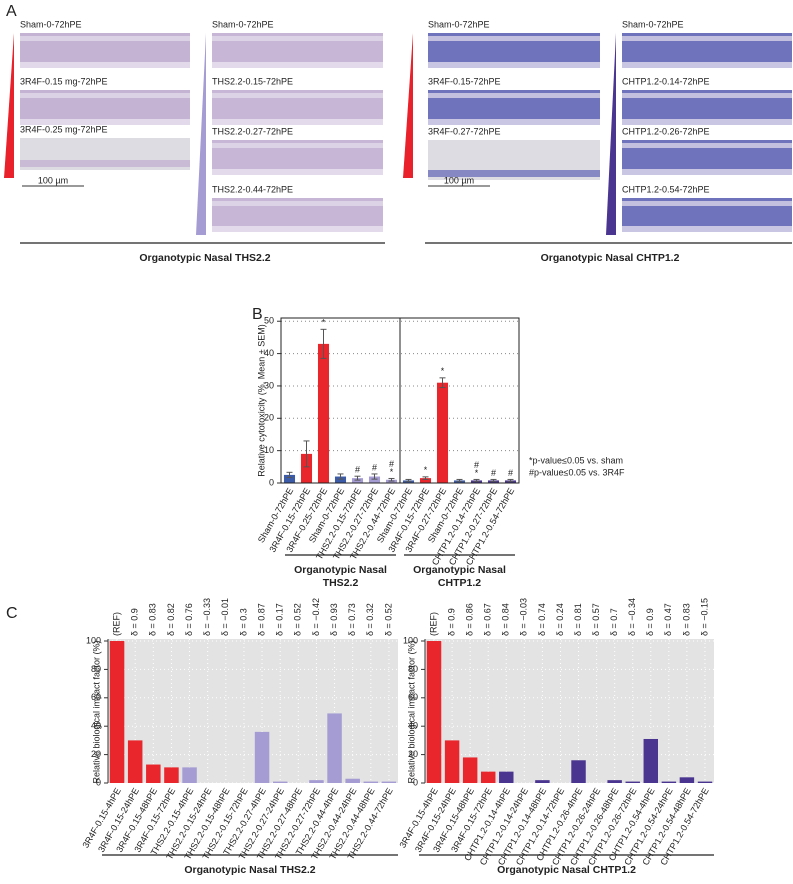 The image size is (793, 884). What do you see at coordinates (352, 619) in the screenshot?
I see `delta-label: δ = 0.73` at bounding box center [352, 619].